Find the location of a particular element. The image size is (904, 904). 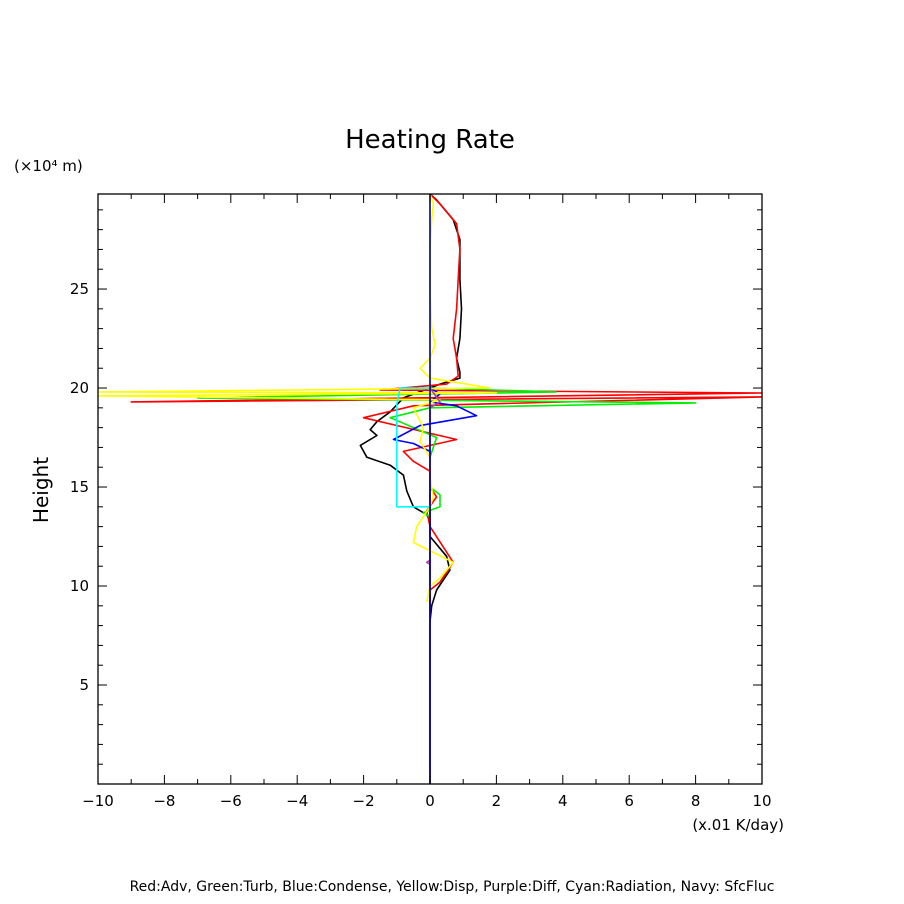

x-tick-label: 4 is located at coordinates (563, 801).